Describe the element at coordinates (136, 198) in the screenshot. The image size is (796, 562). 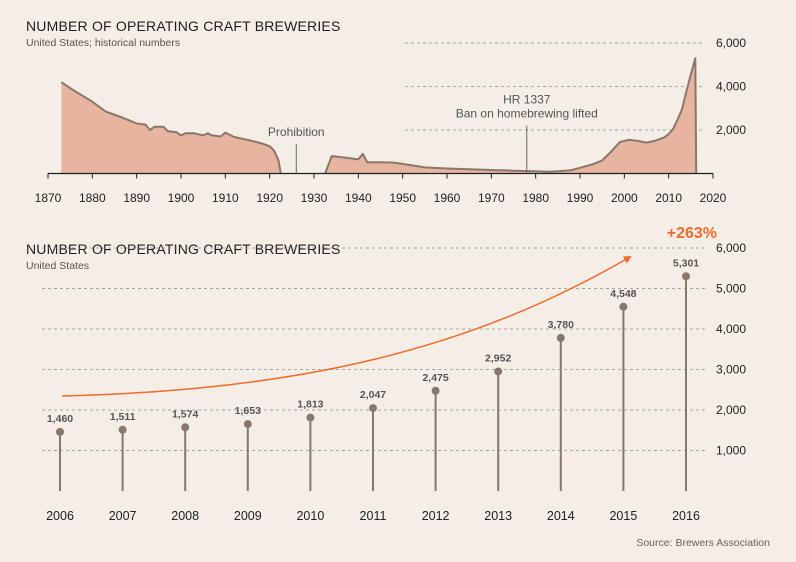
I see `chart1-x-tick-label: 1890` at that location.